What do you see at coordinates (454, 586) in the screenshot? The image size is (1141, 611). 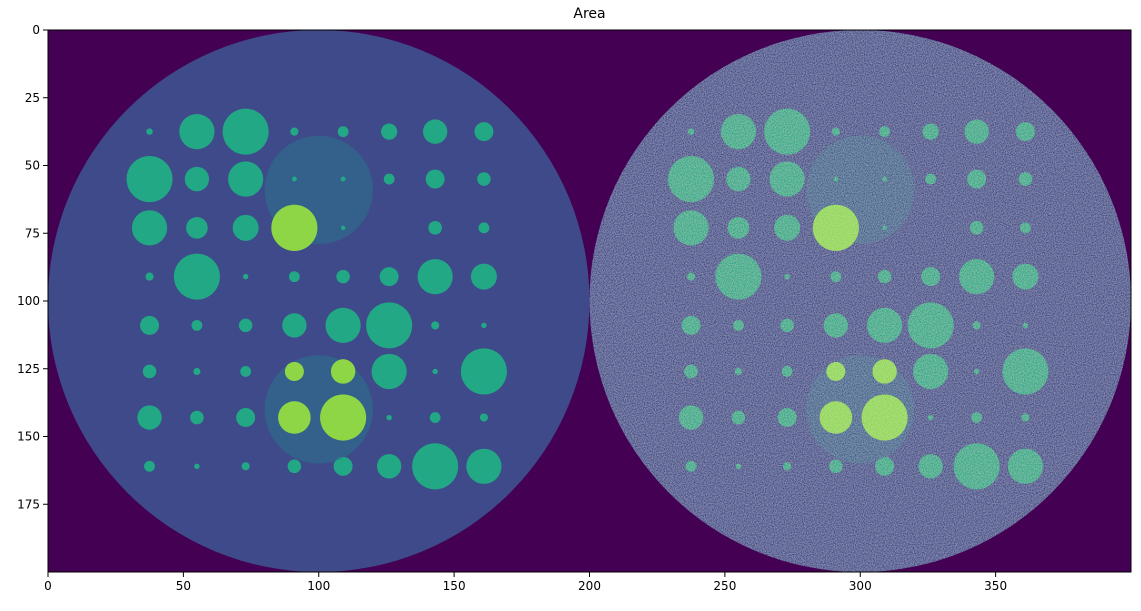 I see `x-tick-label: 150` at bounding box center [454, 586].